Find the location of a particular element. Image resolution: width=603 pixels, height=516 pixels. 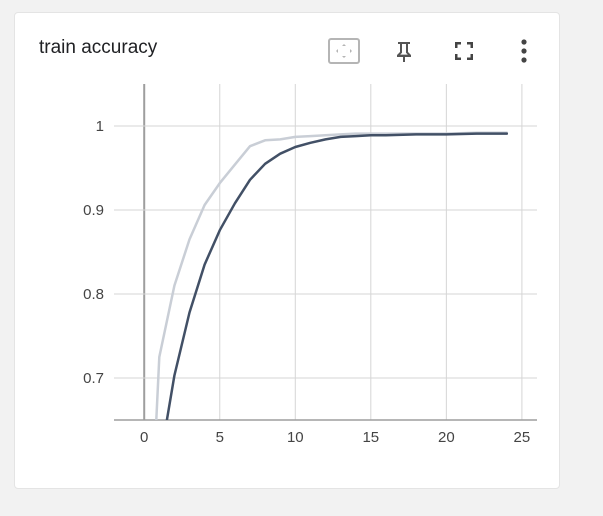

more-vert-icon is located at coordinates (524, 51).